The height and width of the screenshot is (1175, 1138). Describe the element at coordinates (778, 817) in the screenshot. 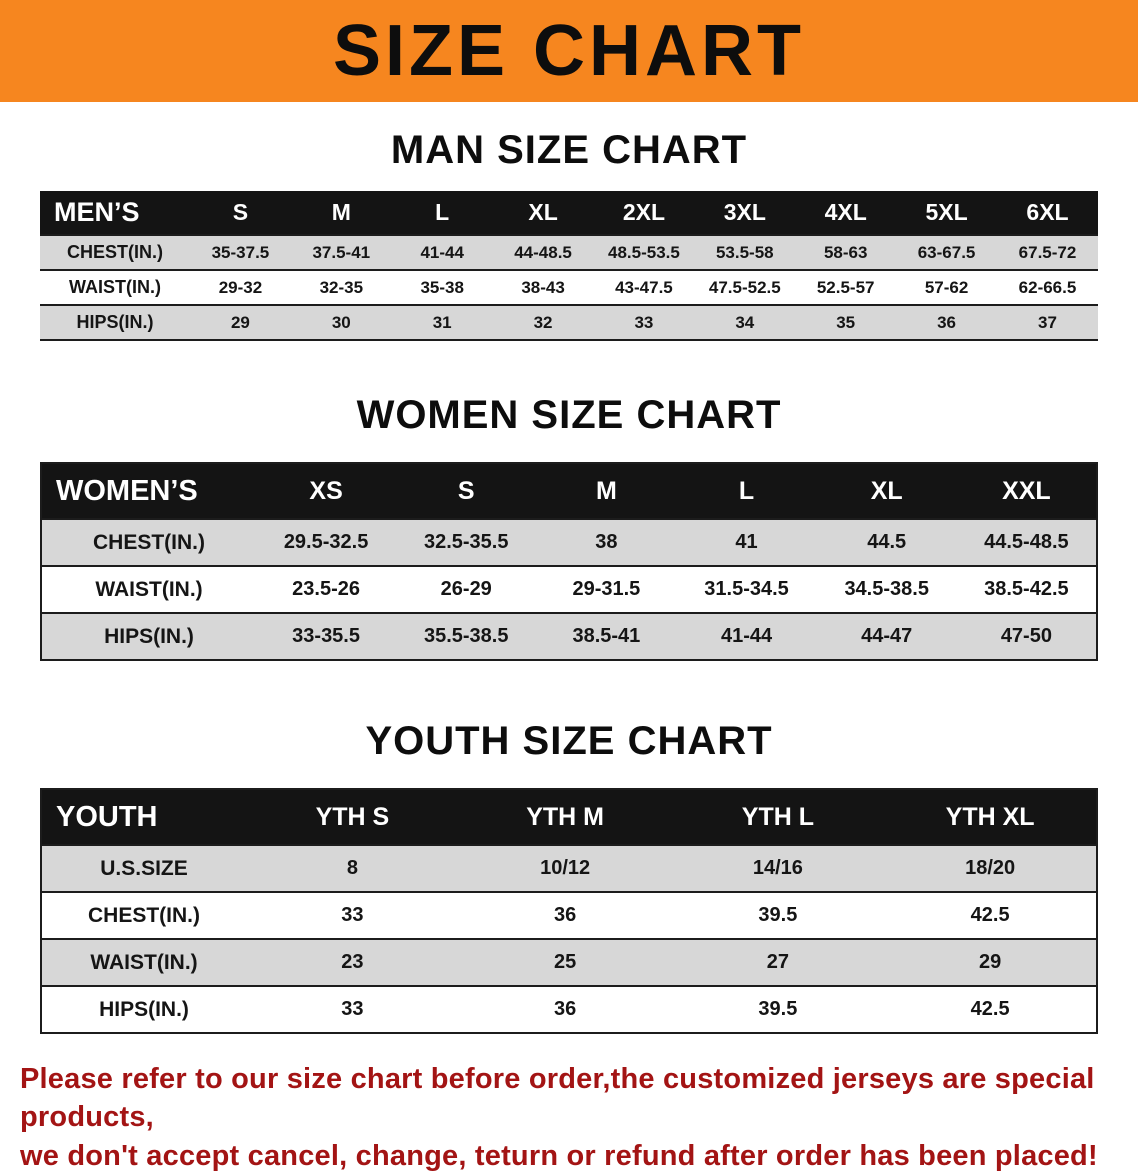

I see `column-header: YTH L` at that location.